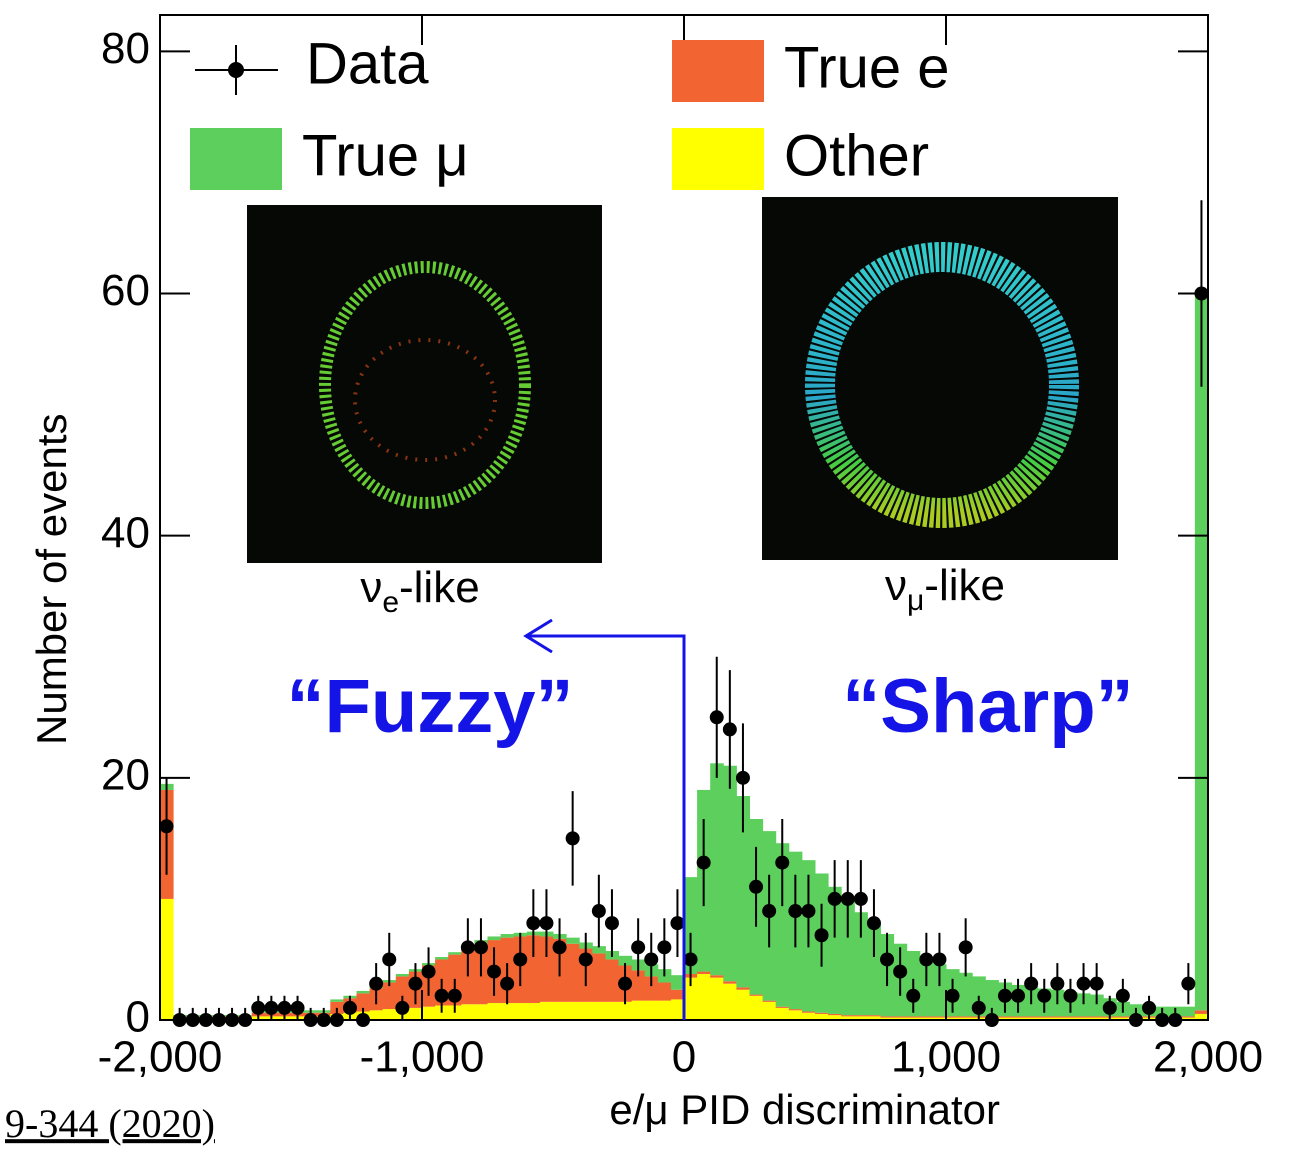  What do you see at coordinates (138, 1017) in the screenshot?
I see `y-tick-label: 0` at bounding box center [138, 1017].